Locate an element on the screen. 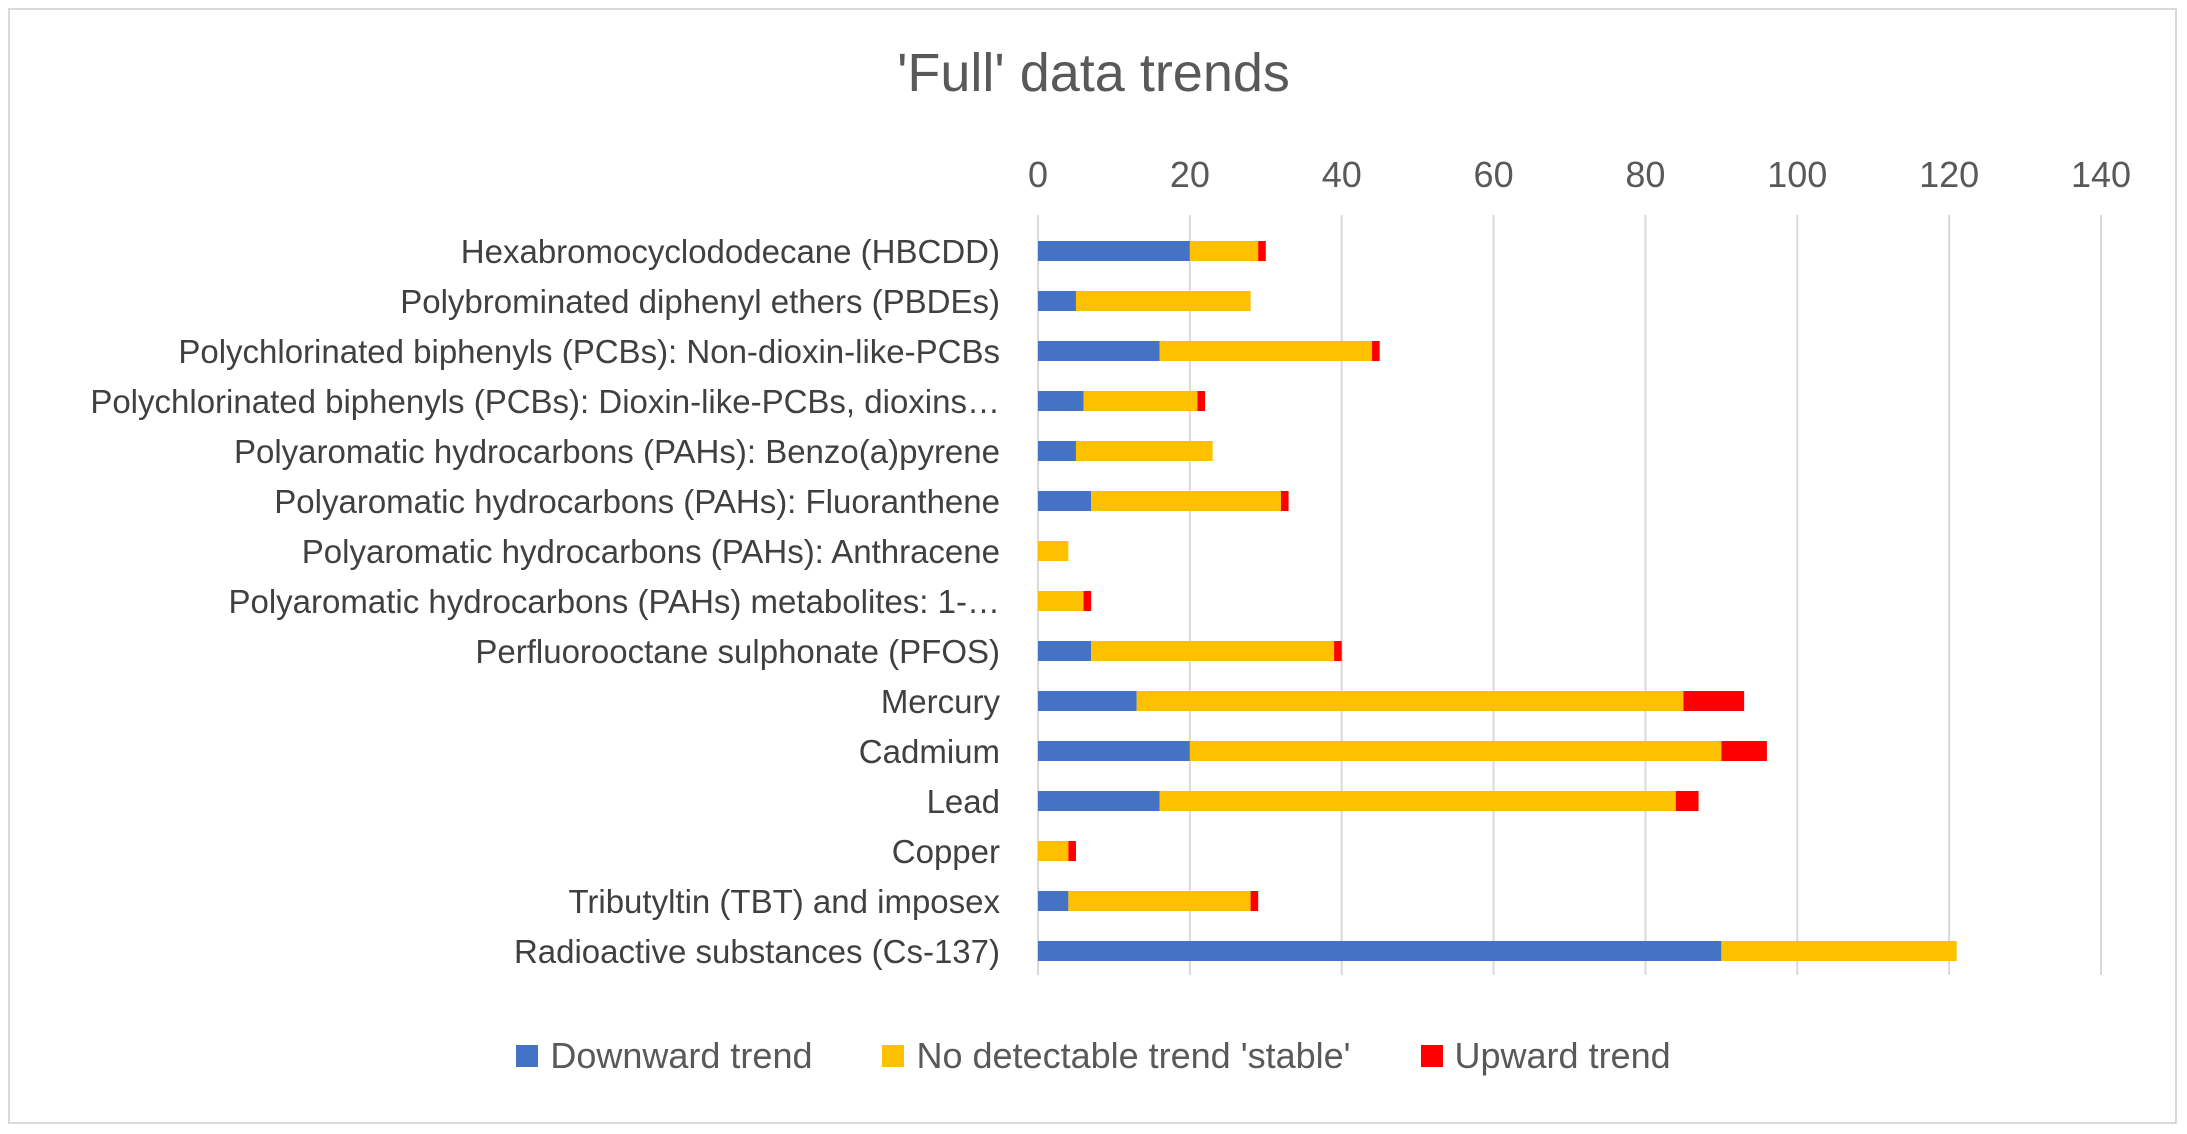  category-label: Mercury is located at coordinates (941, 701).